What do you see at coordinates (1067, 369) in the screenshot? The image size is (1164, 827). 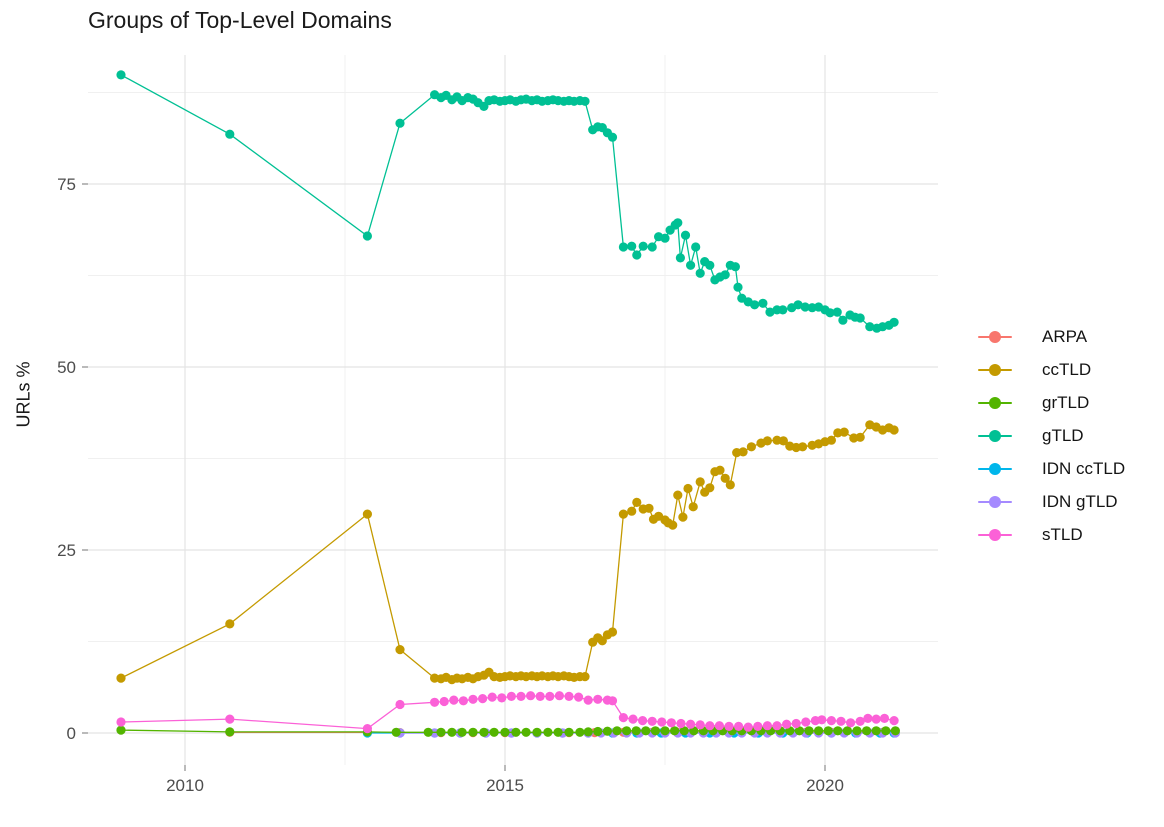 I see `legend-label: ccTLD` at bounding box center [1067, 369].